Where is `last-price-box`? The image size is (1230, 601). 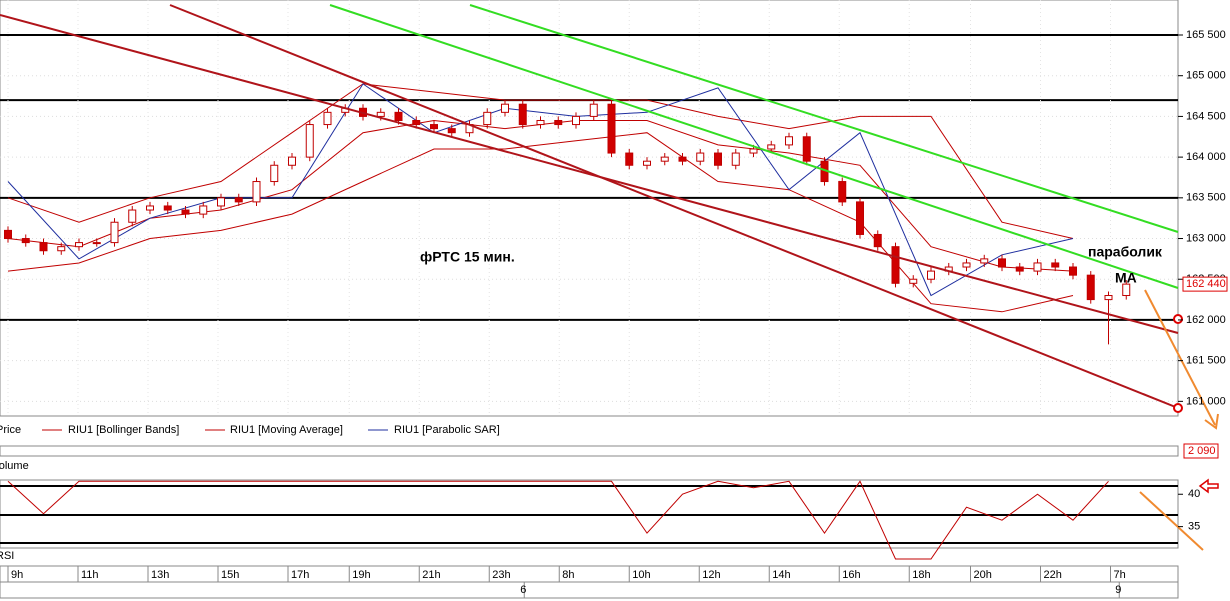 last-price-box is located at coordinates (1205, 284).